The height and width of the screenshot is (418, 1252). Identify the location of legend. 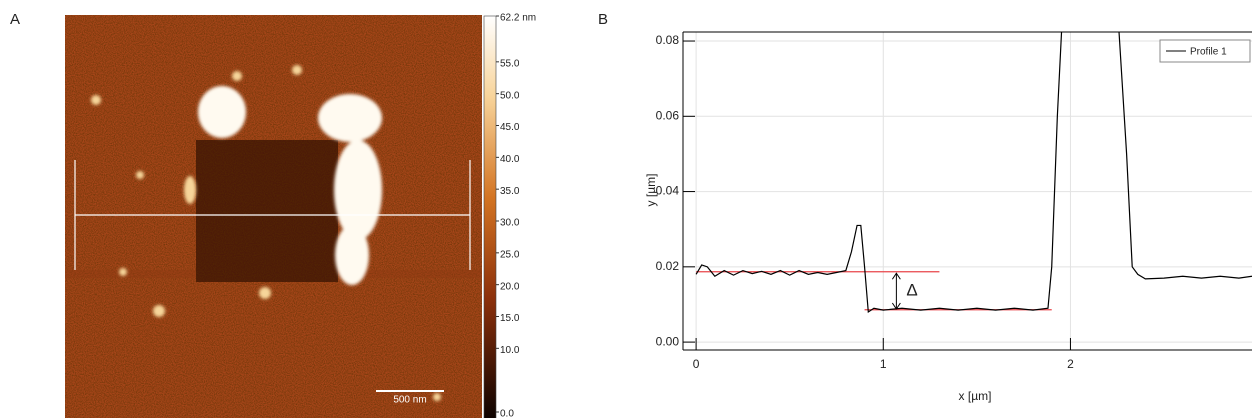
(1205, 51).